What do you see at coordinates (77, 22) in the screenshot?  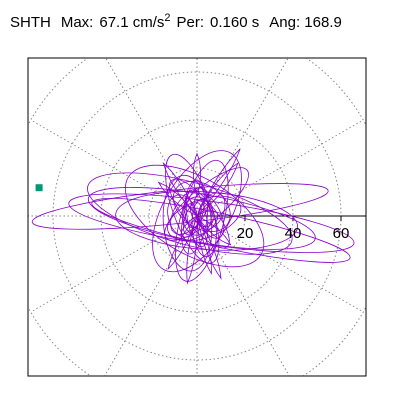 I see `max-label: Max:` at bounding box center [77, 22].